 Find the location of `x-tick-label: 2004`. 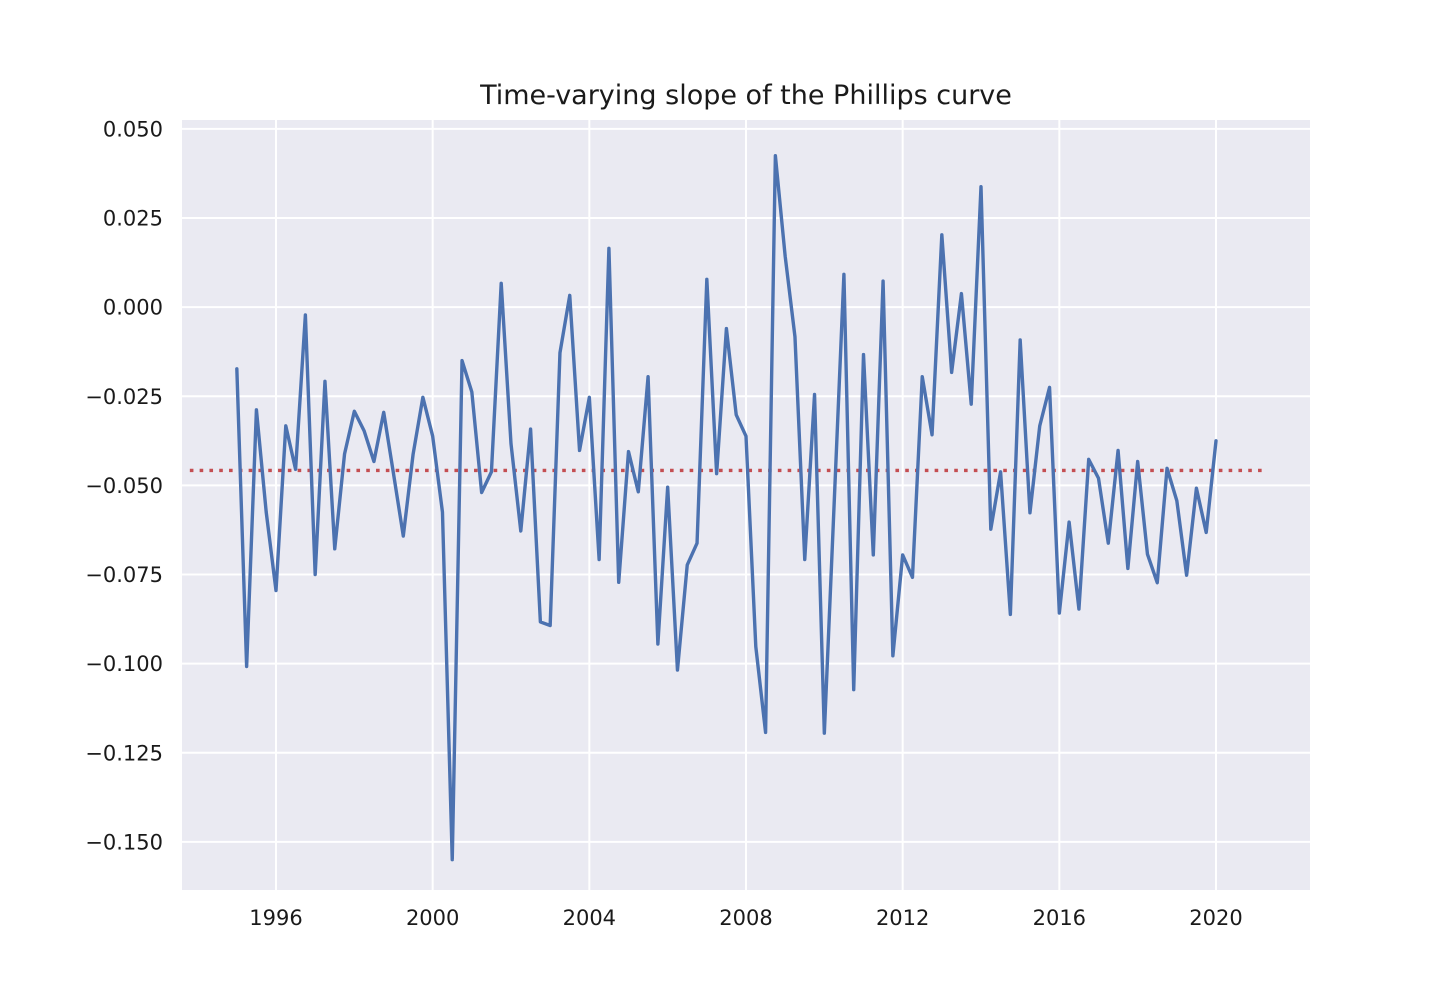

x-tick-label: 2004 is located at coordinates (589, 918).